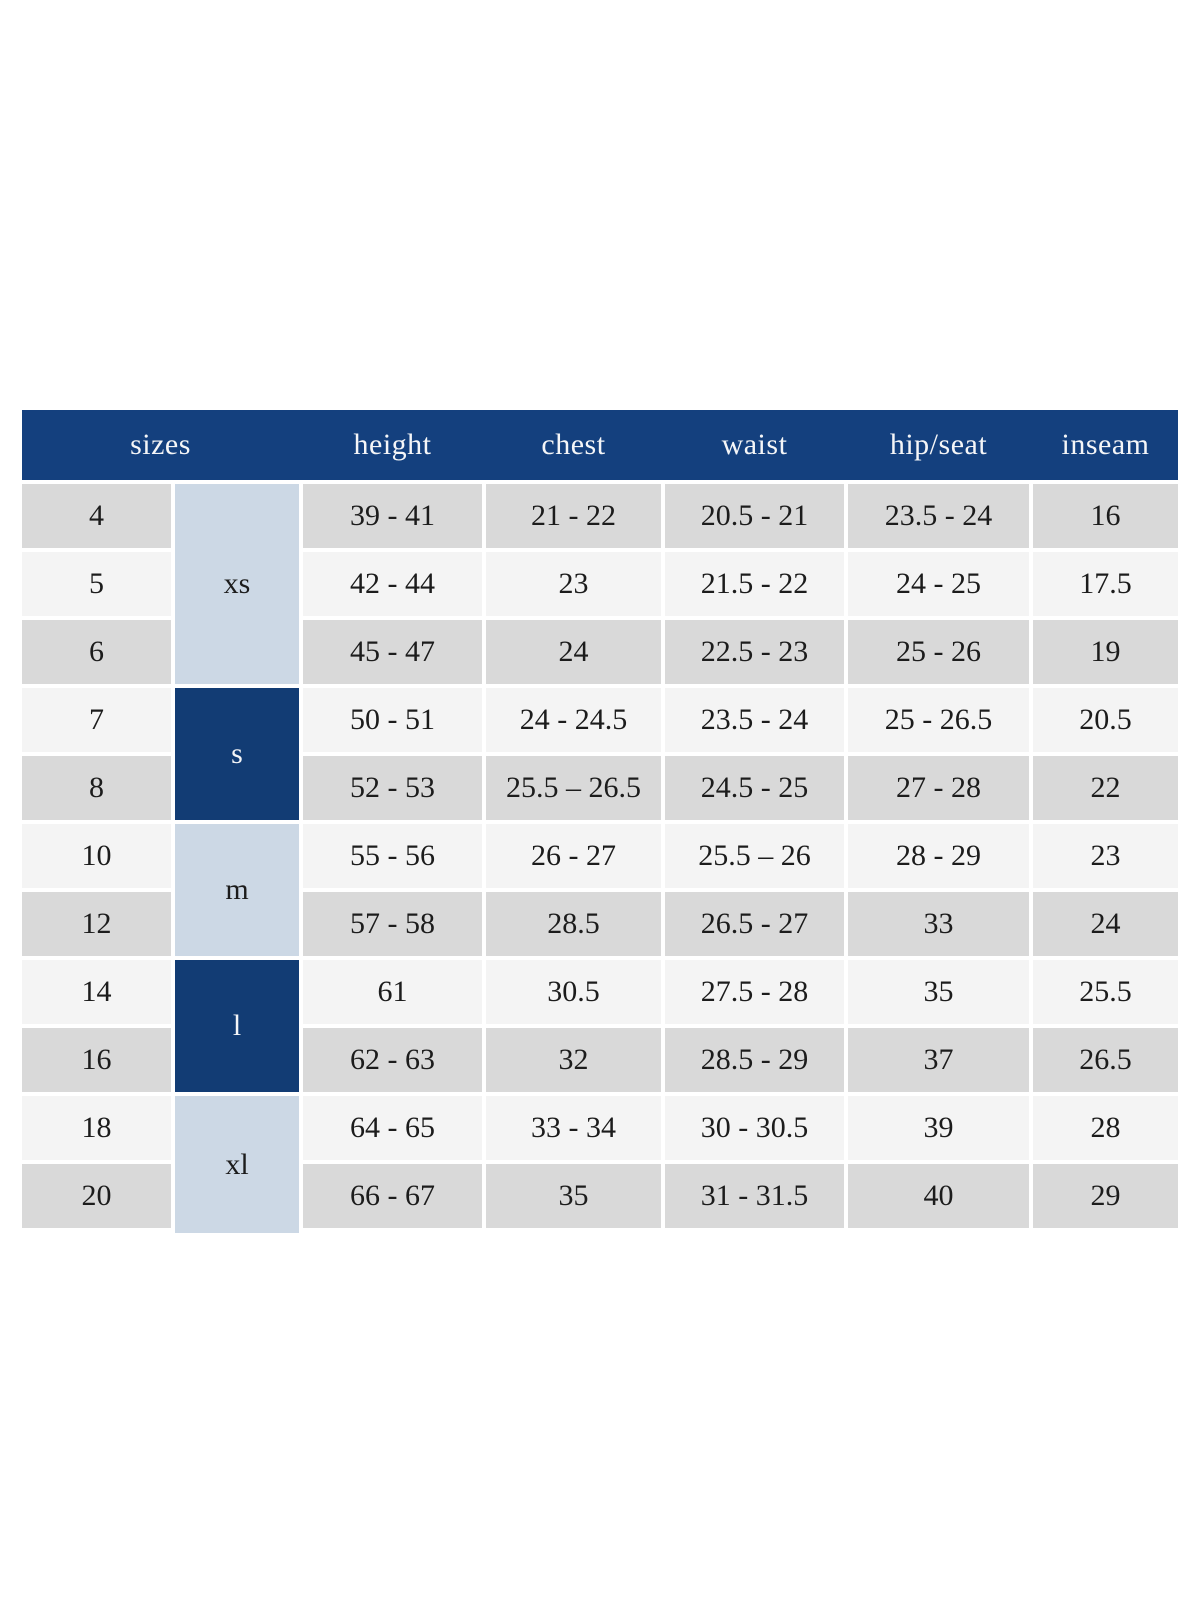 This screenshot has height=1600, width=1200. I want to click on cell-hip-seat: 23.5 - 24, so click(938, 516).